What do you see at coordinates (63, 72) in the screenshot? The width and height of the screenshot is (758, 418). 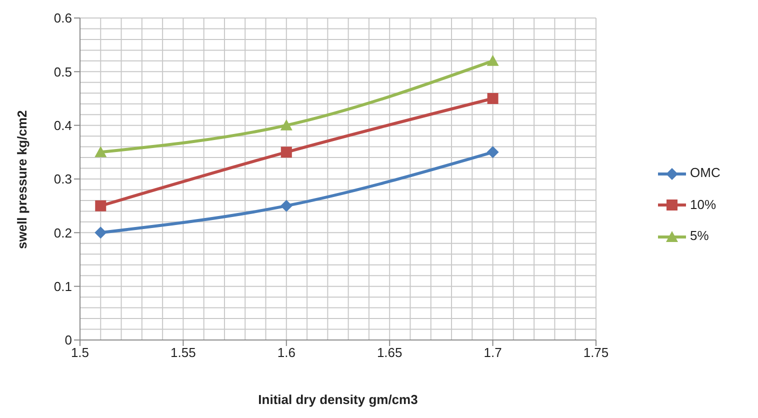 I see `y-tick-label: 0.5` at bounding box center [63, 72].